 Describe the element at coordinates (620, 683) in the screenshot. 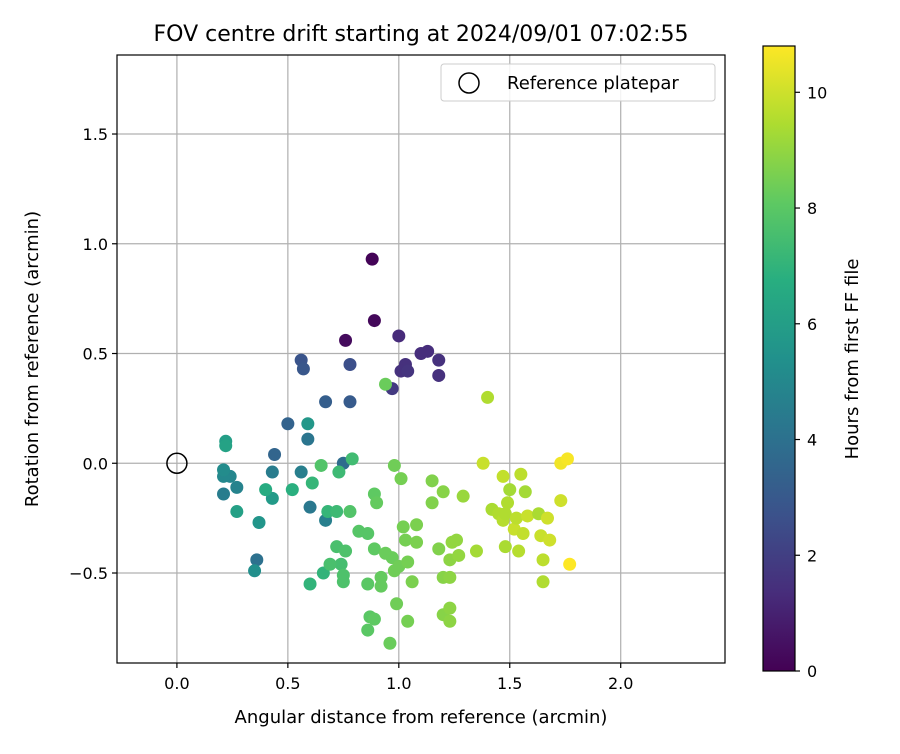

I see `x-tick-label: 2.0` at that location.